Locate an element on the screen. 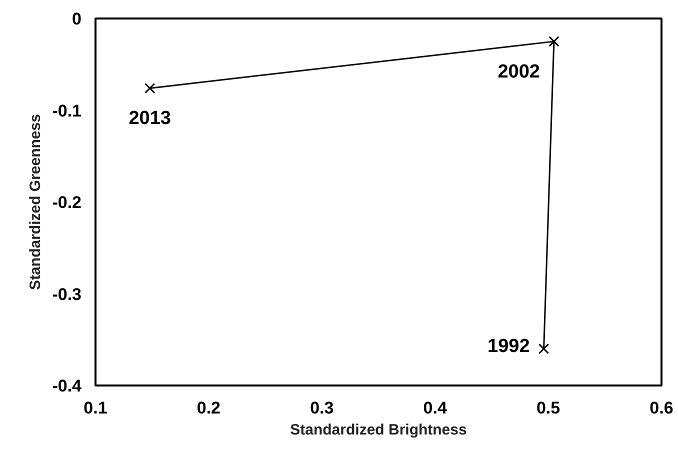  y-tick-label: -0.3 is located at coordinates (67, 294).